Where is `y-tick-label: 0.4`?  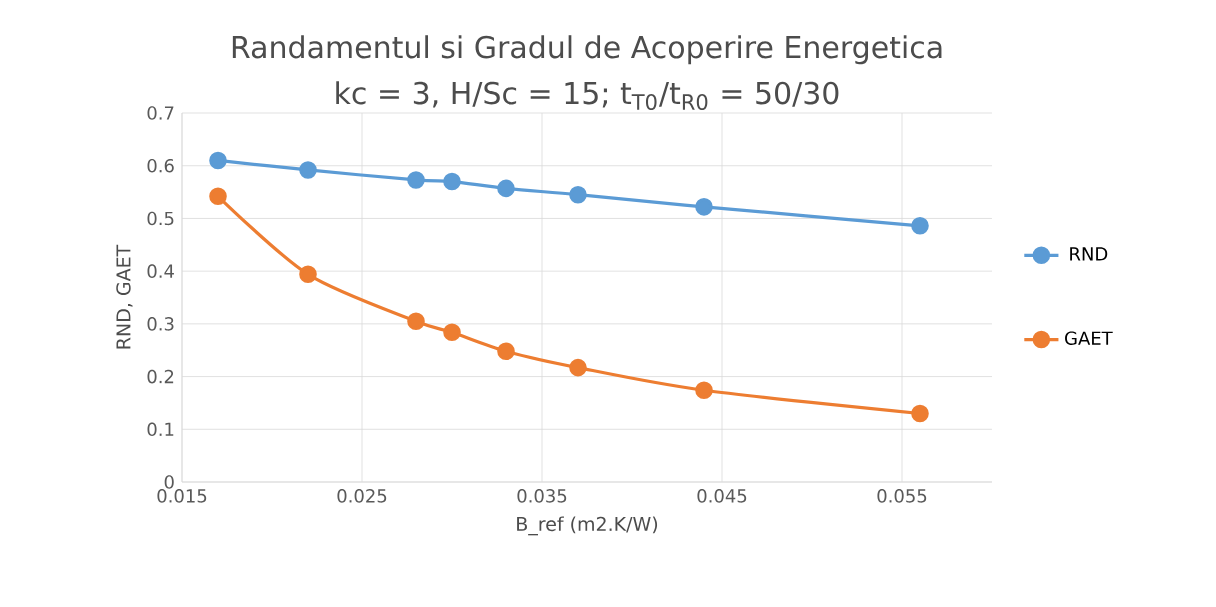 y-tick-label: 0.4 is located at coordinates (160, 271).